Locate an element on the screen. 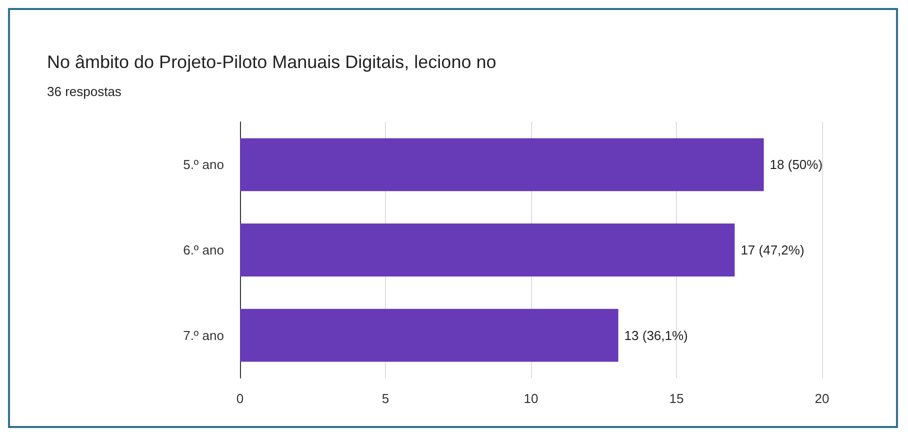  data-label: 13 (36,1%) is located at coordinates (656, 335).